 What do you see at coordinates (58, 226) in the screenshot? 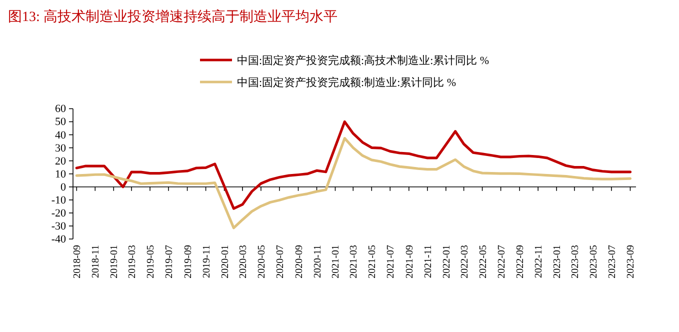
I see `y-tick-label: -30` at bounding box center [58, 226].